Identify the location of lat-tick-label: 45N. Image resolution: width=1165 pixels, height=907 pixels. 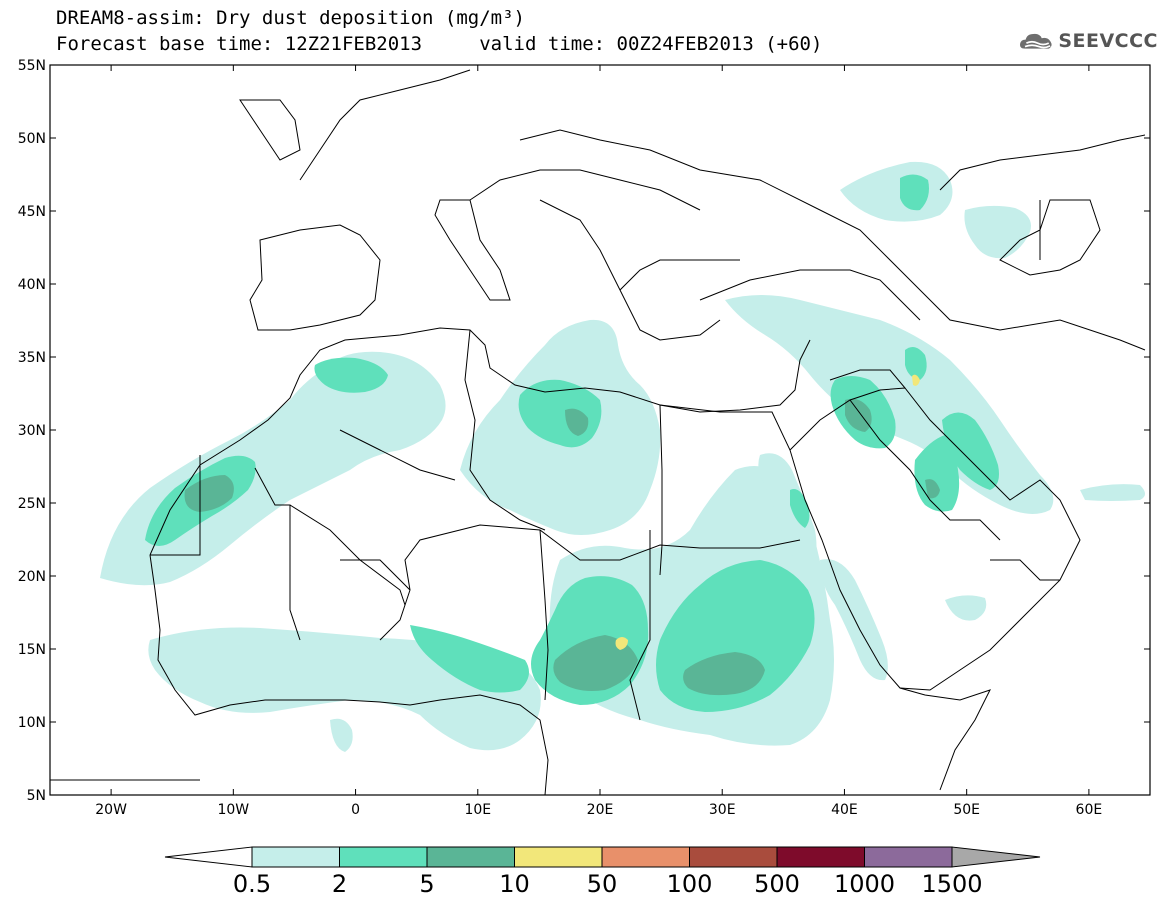
(32, 212).